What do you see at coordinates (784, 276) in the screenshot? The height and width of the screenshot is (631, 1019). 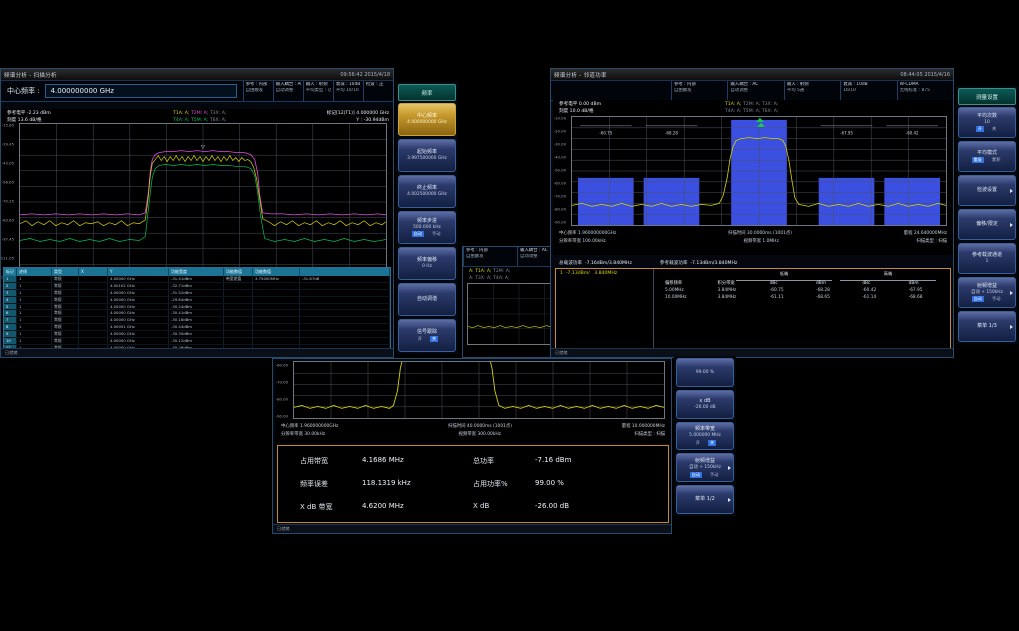 I see `acp-group-low: 低端` at bounding box center [784, 276].